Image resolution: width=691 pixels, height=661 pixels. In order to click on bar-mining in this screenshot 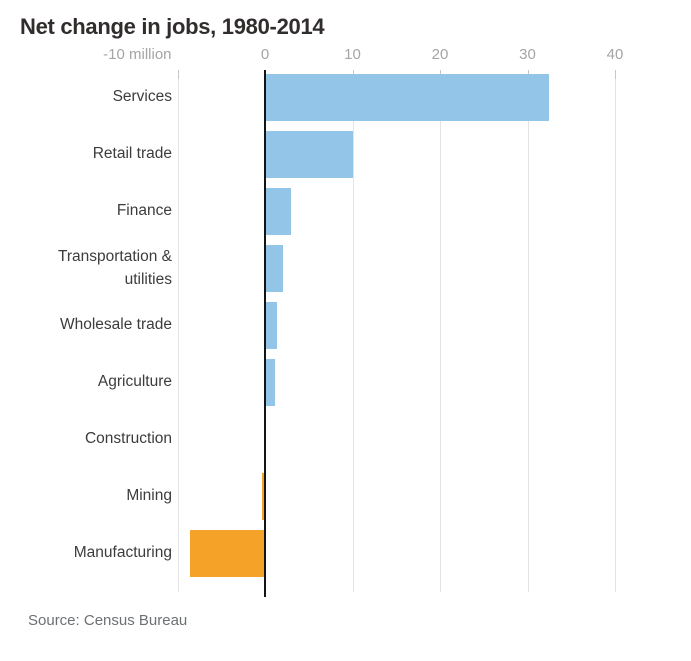, I will do `click(263, 496)`.